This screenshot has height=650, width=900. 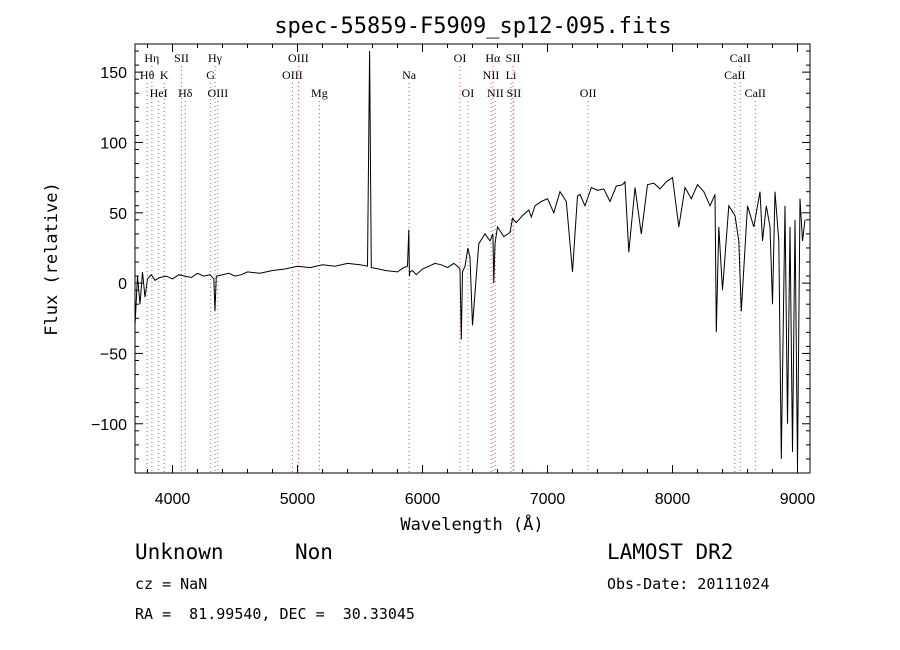 What do you see at coordinates (292, 75) in the screenshot?
I see `line-label-10: OIII` at bounding box center [292, 75].